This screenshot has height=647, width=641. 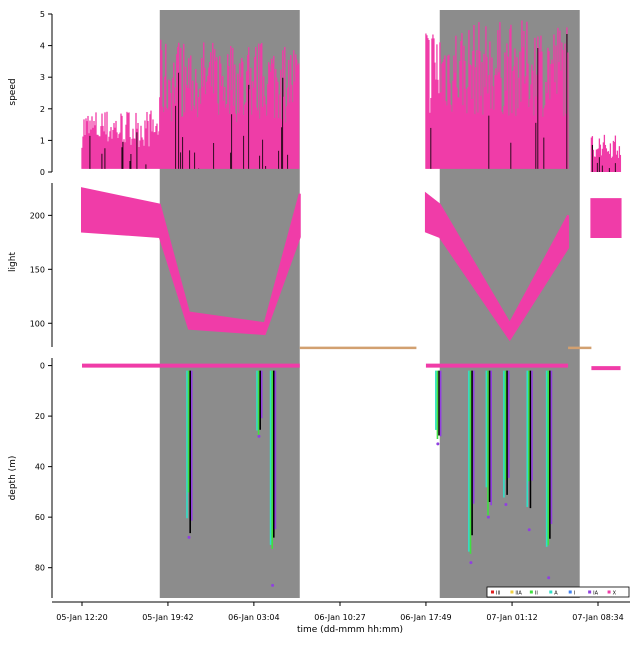 I want to click on y-tick-label: 200, so click(x=37, y=215).